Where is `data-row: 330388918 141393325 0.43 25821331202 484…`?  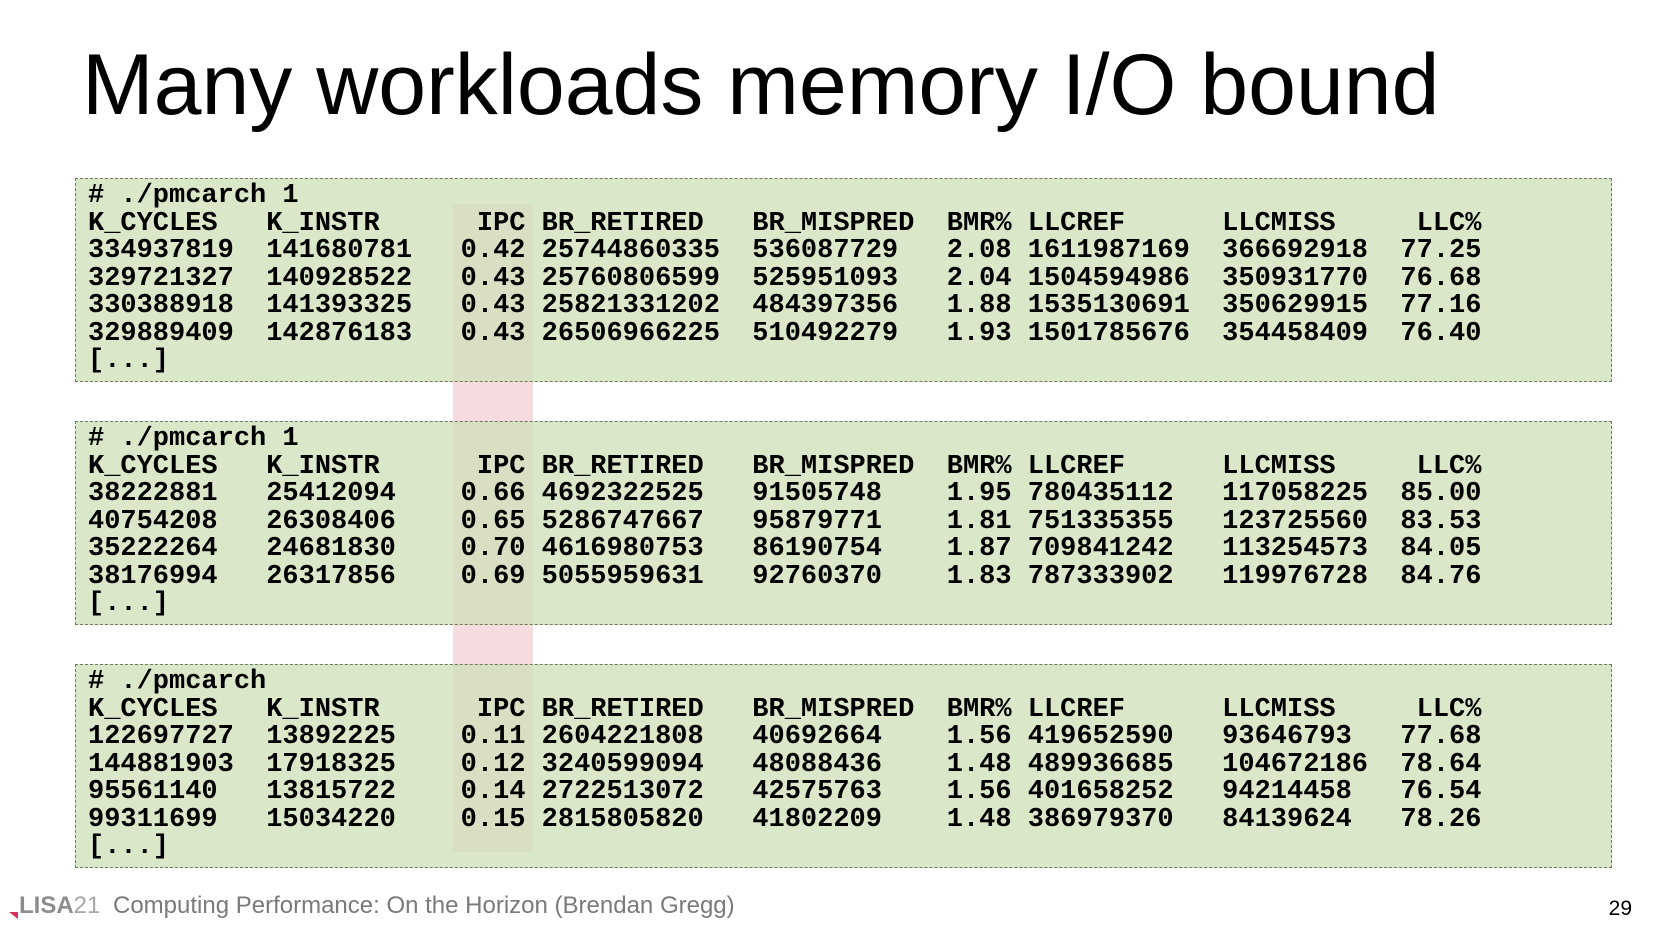 data-row: 330388918 141393325 0.43 25821331202 484… is located at coordinates (785, 306).